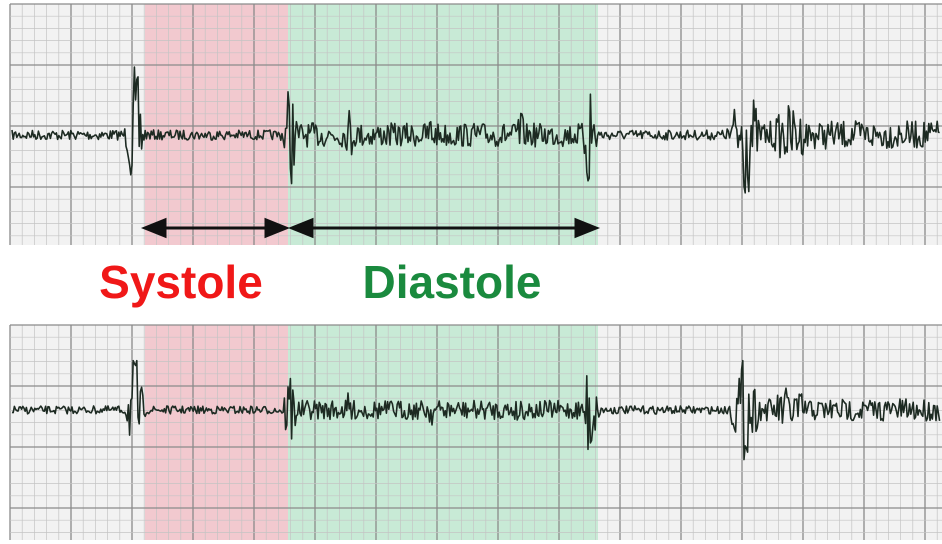  Describe the element at coordinates (181, 282) in the screenshot. I see `systole-label: Systole` at that location.